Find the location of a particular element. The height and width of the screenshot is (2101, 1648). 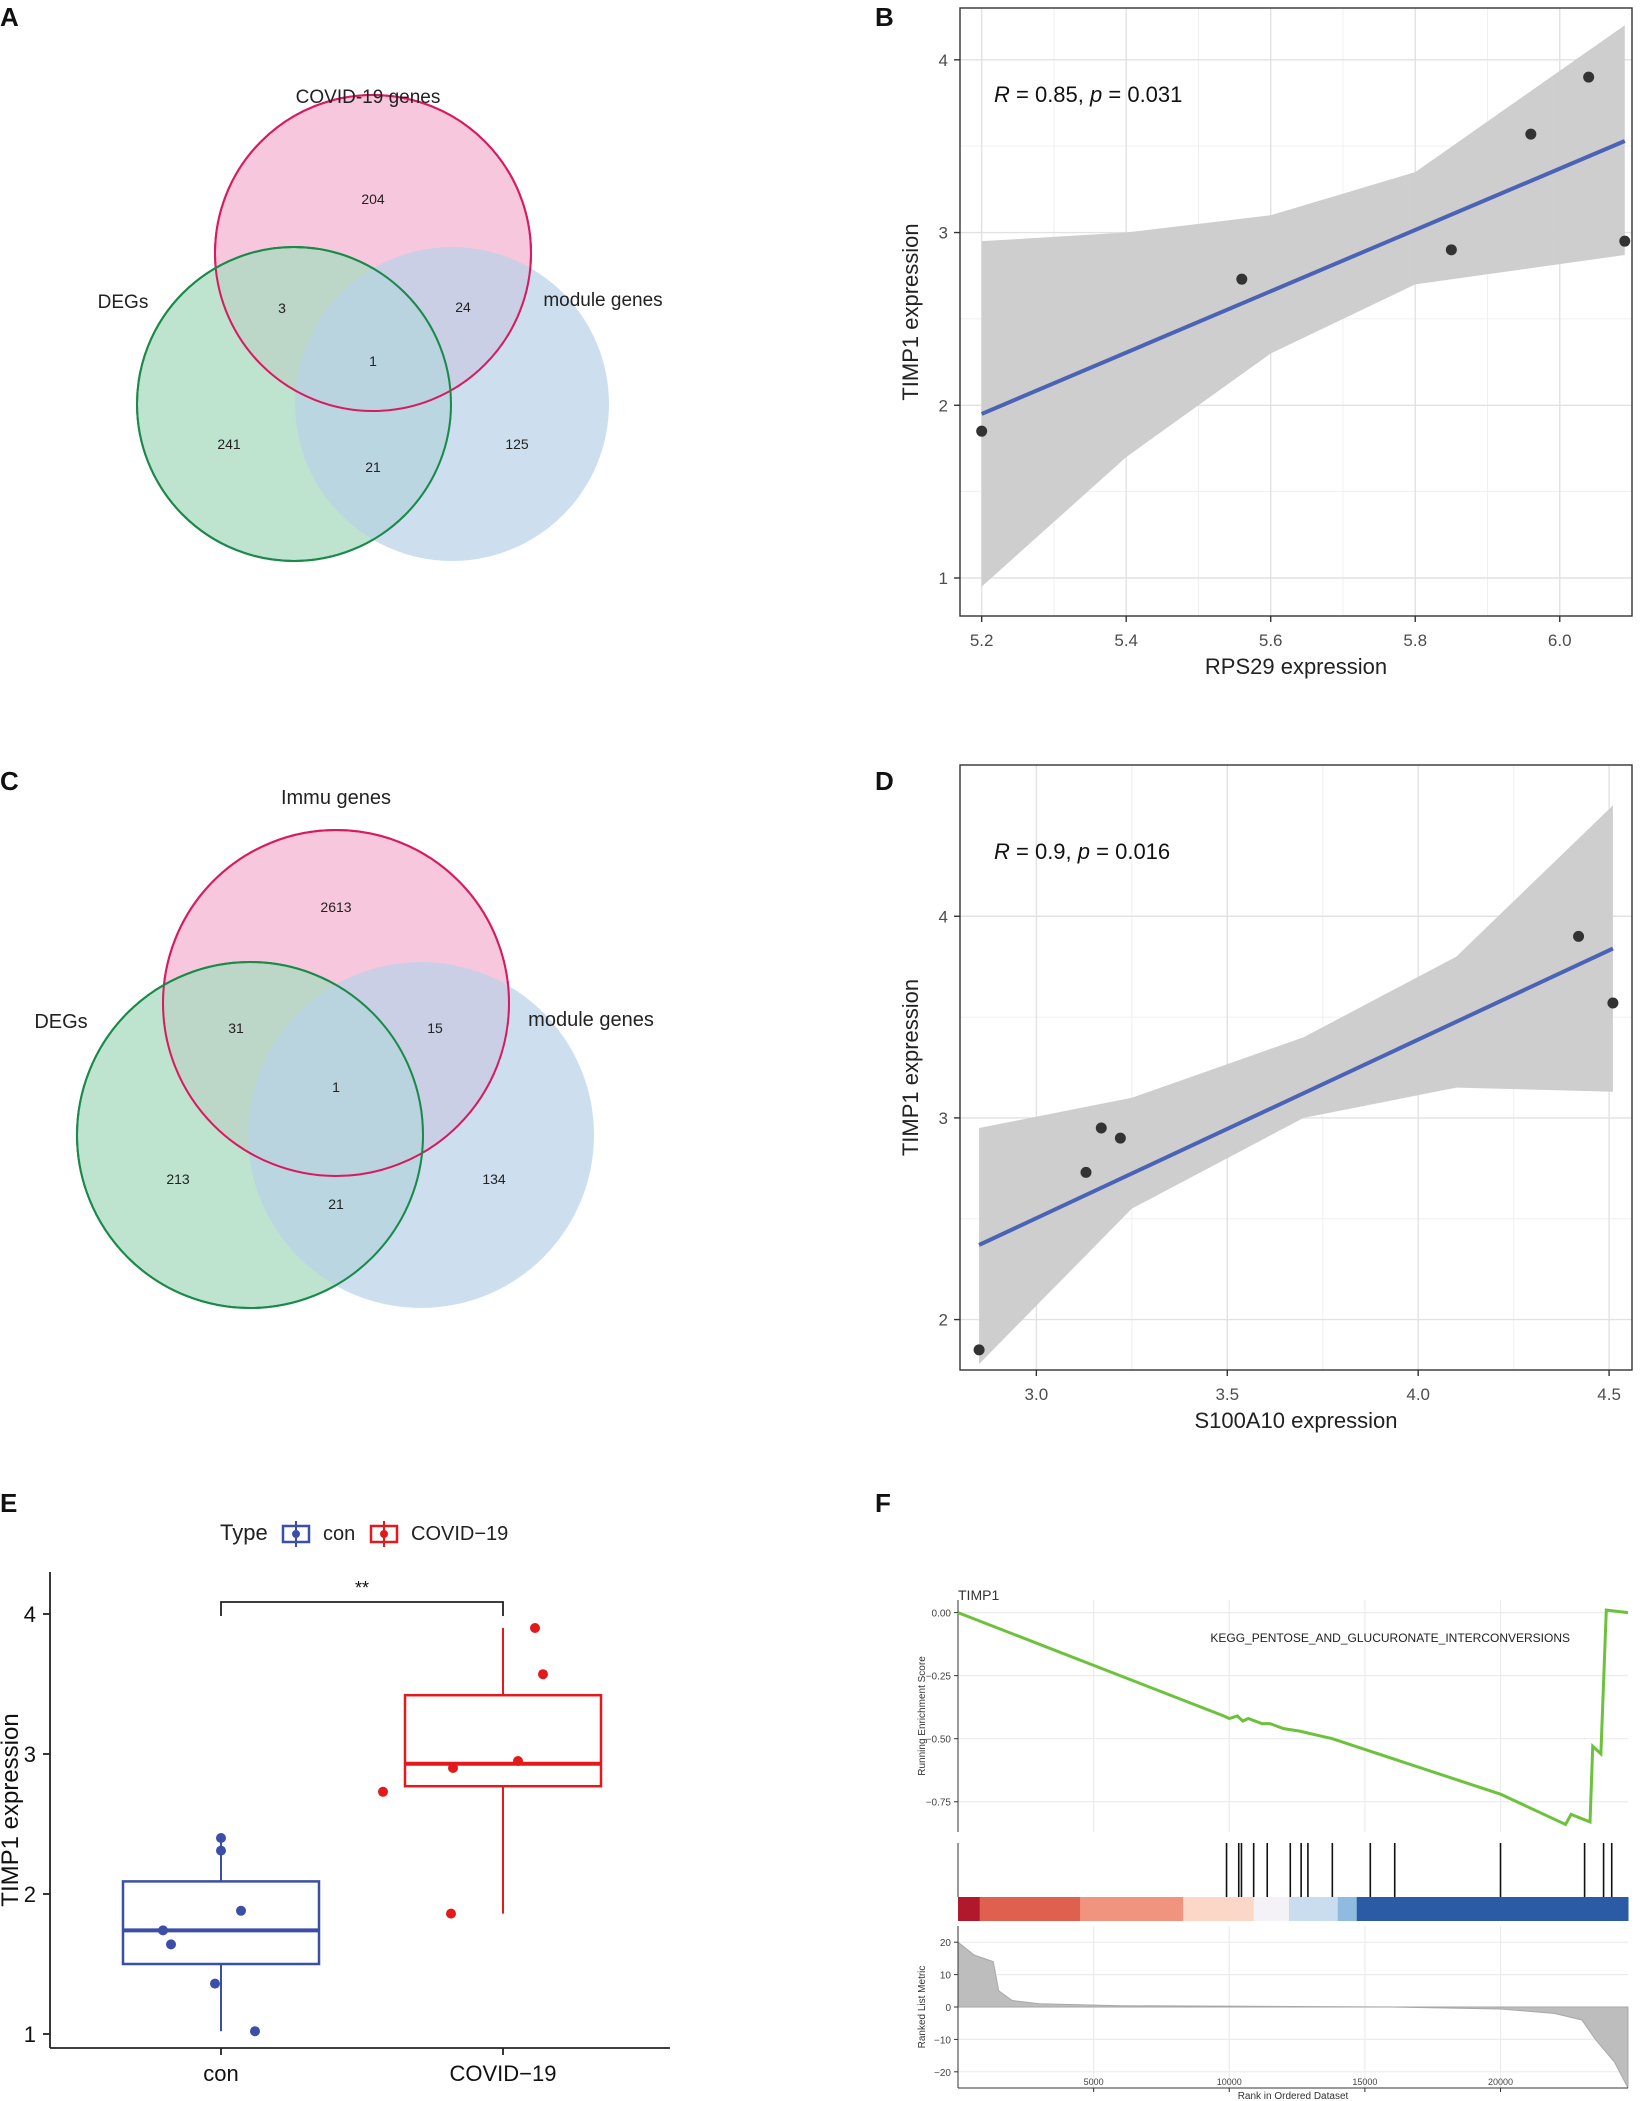

rank-x-axis-label: Rank in Ordered Dataset is located at coordinates (1293, 2096).